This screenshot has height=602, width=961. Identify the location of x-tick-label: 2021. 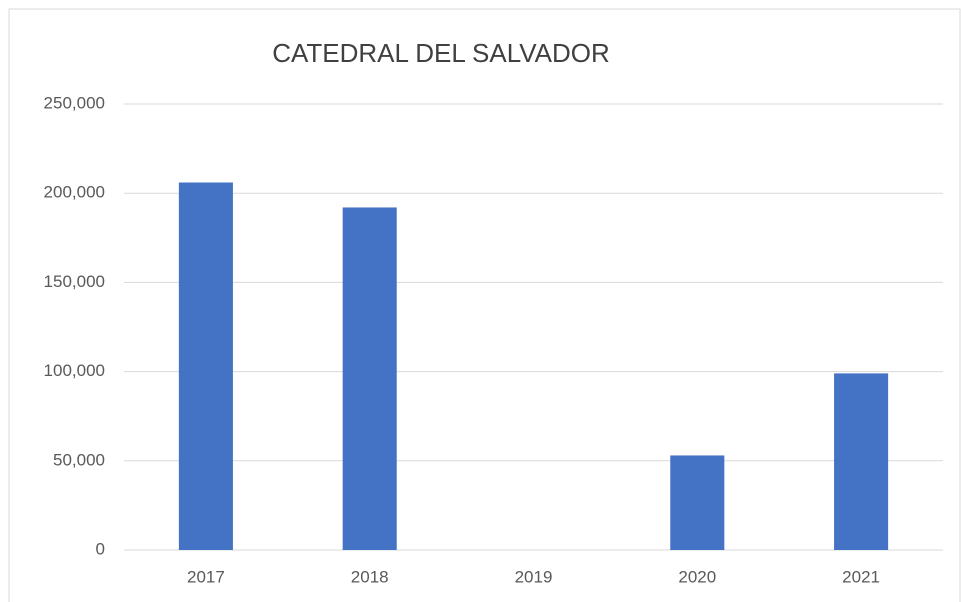
(861, 576).